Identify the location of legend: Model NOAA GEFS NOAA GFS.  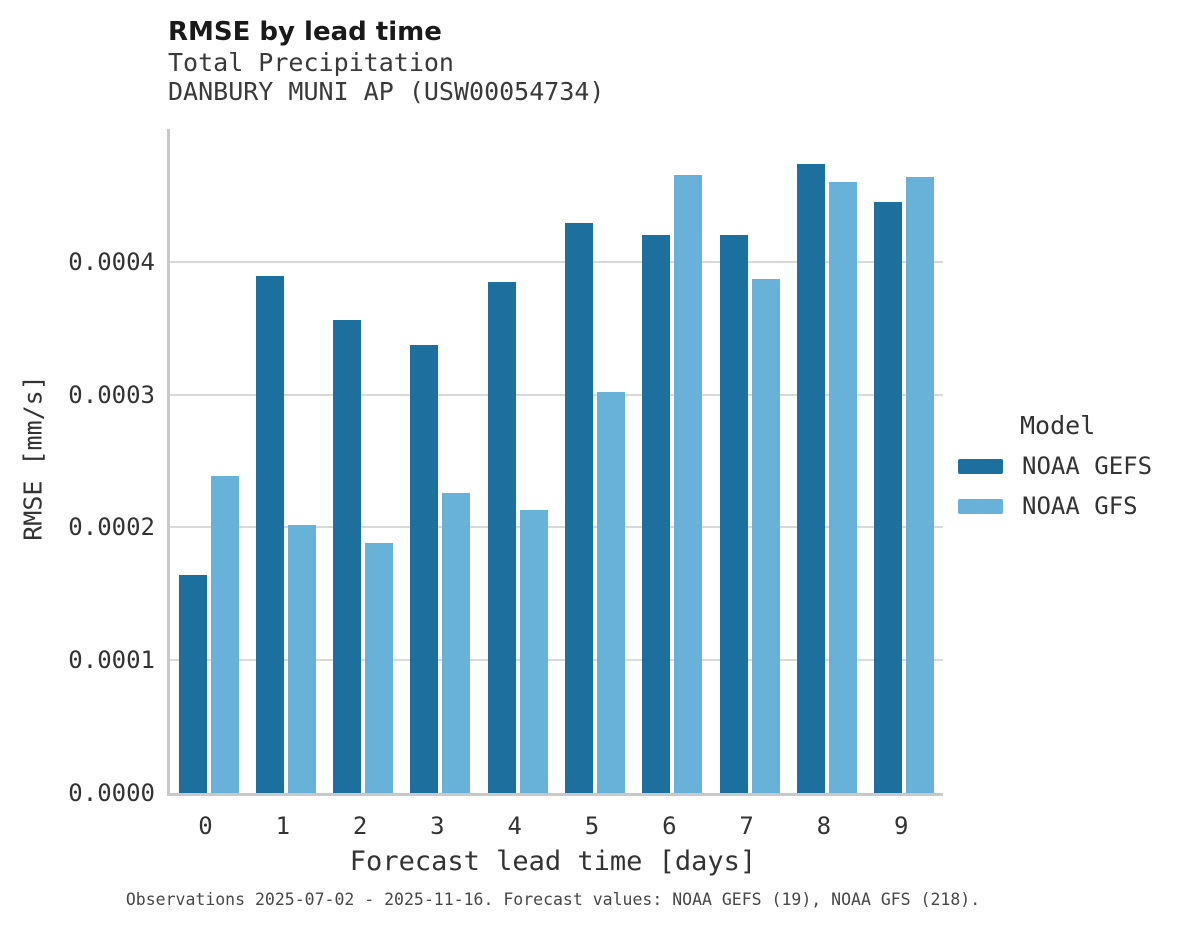
(1055, 466).